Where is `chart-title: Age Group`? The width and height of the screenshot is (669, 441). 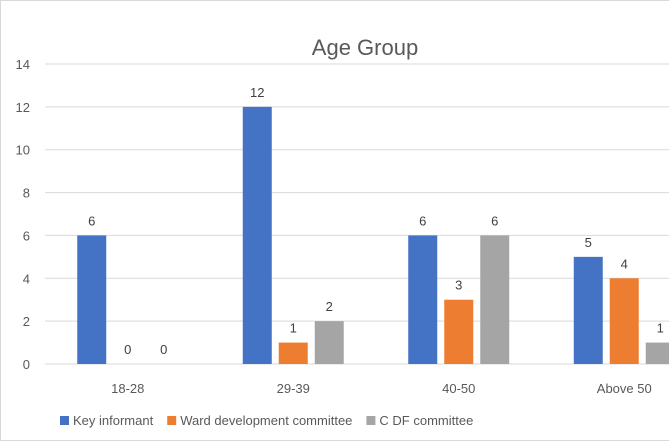
chart-title: Age Group is located at coordinates (365, 47).